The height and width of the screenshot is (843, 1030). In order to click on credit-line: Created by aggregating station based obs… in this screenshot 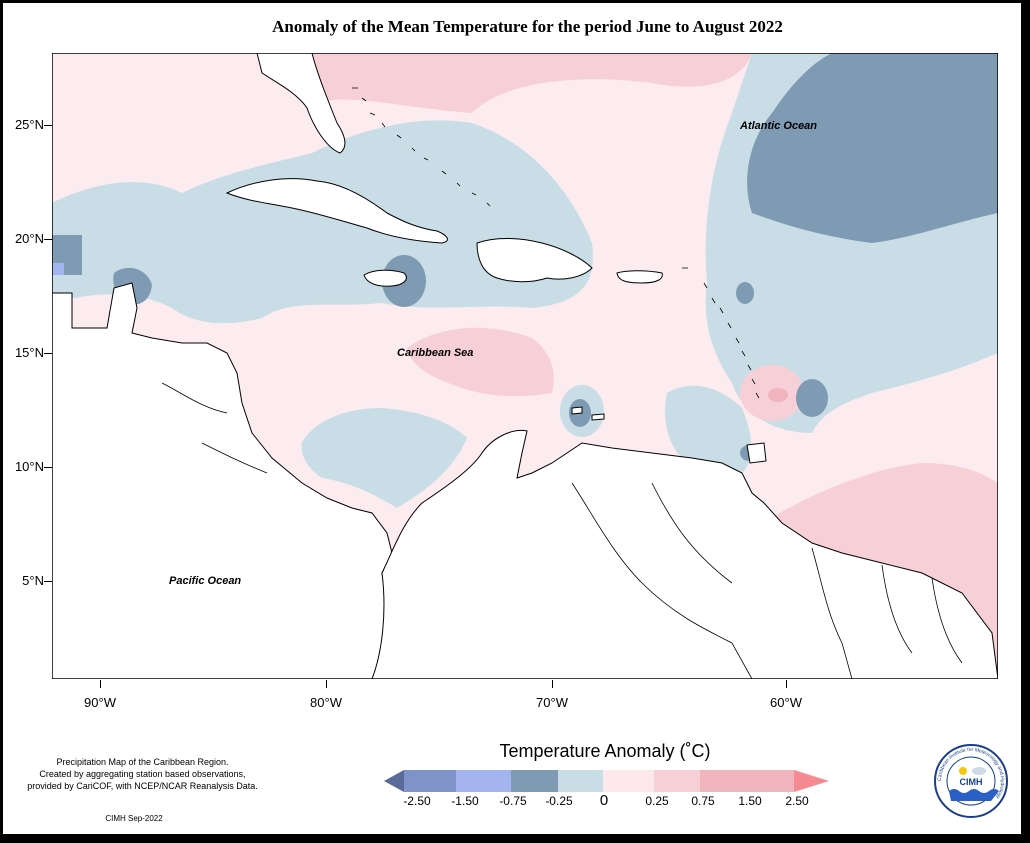, I will do `click(142, 774)`.